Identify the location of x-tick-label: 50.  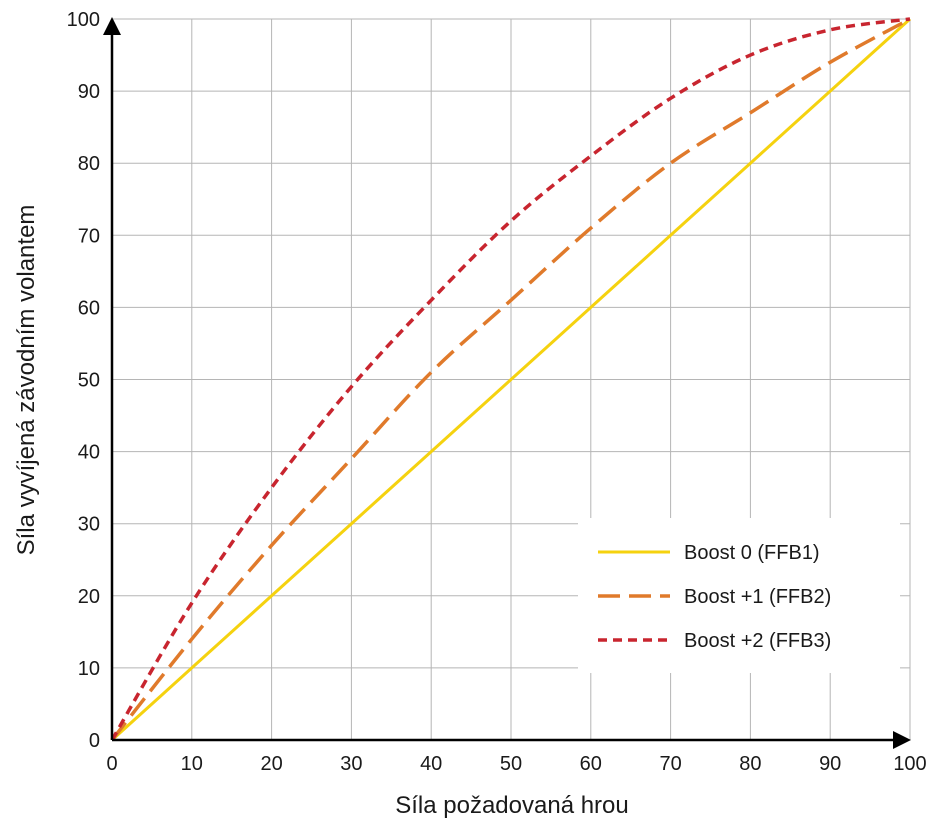
(511, 764).